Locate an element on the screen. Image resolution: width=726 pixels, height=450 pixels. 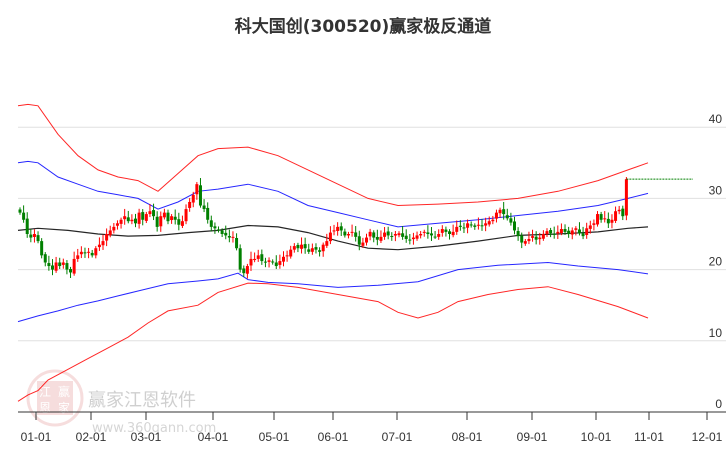
x-tick-label: 10-01 is located at coordinates (596, 437).